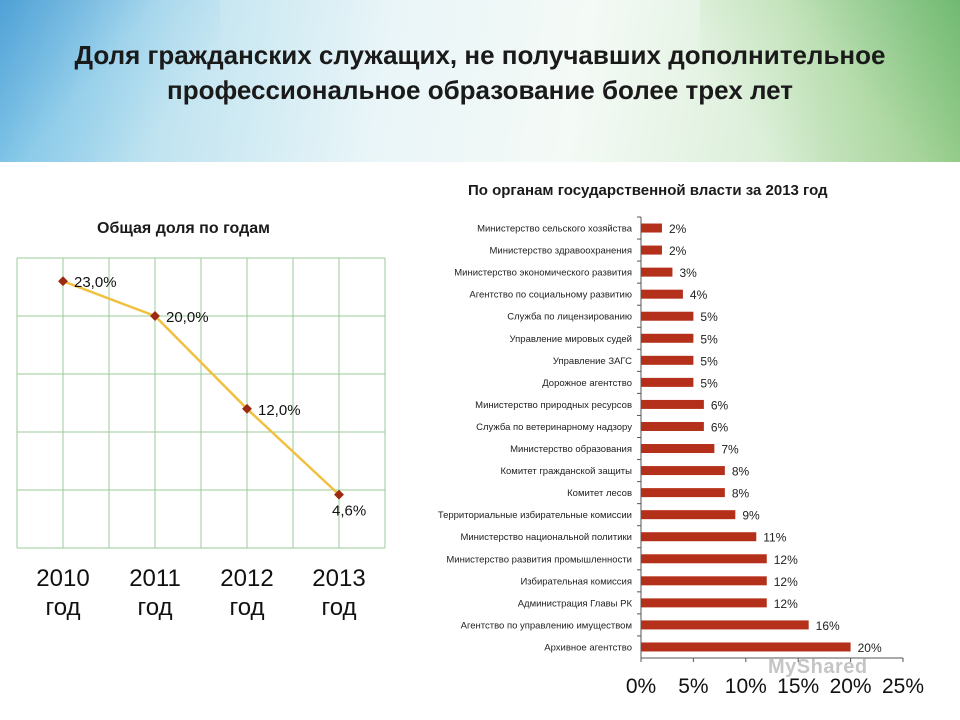 The image size is (960, 720). What do you see at coordinates (349, 511) in the screenshot?
I see `line-data-label: 4,6%` at bounding box center [349, 511].